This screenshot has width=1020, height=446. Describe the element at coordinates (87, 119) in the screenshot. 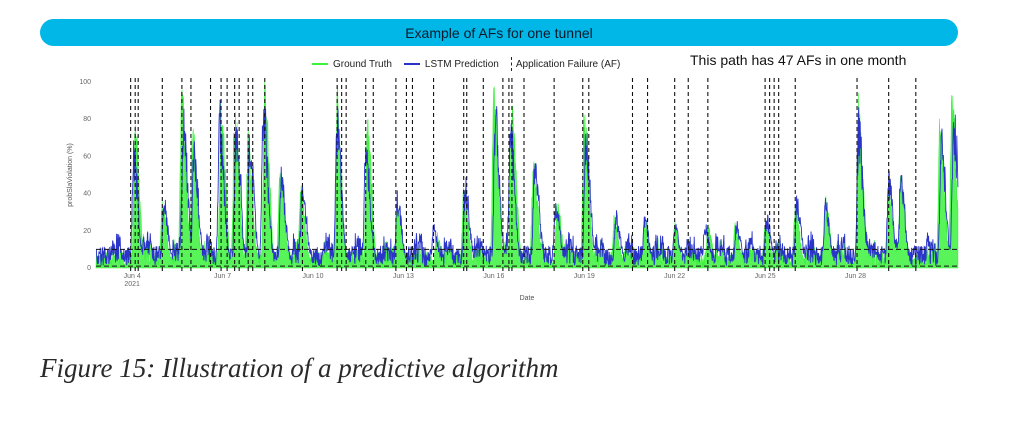

I see `y-tick-label: 80` at that location.